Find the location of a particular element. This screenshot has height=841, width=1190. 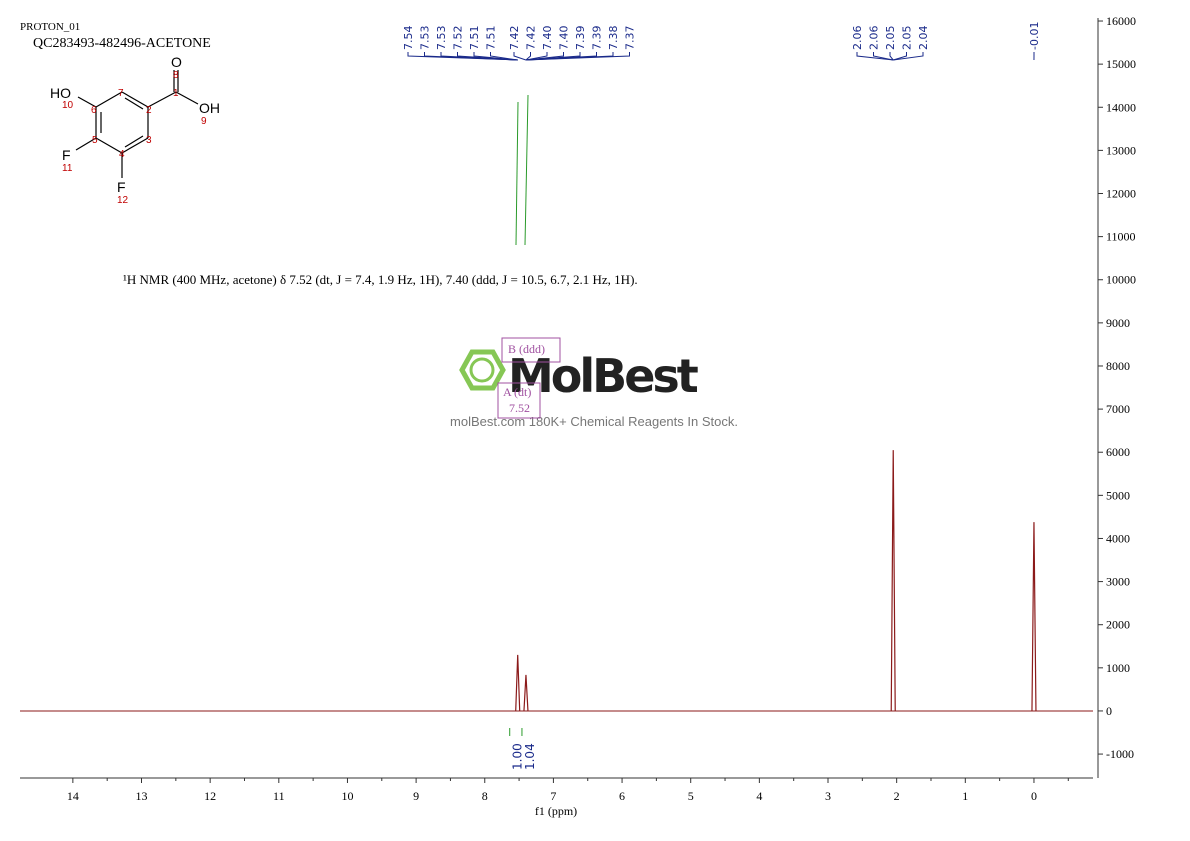

x-tick-label: 13 is located at coordinates (142, 796).